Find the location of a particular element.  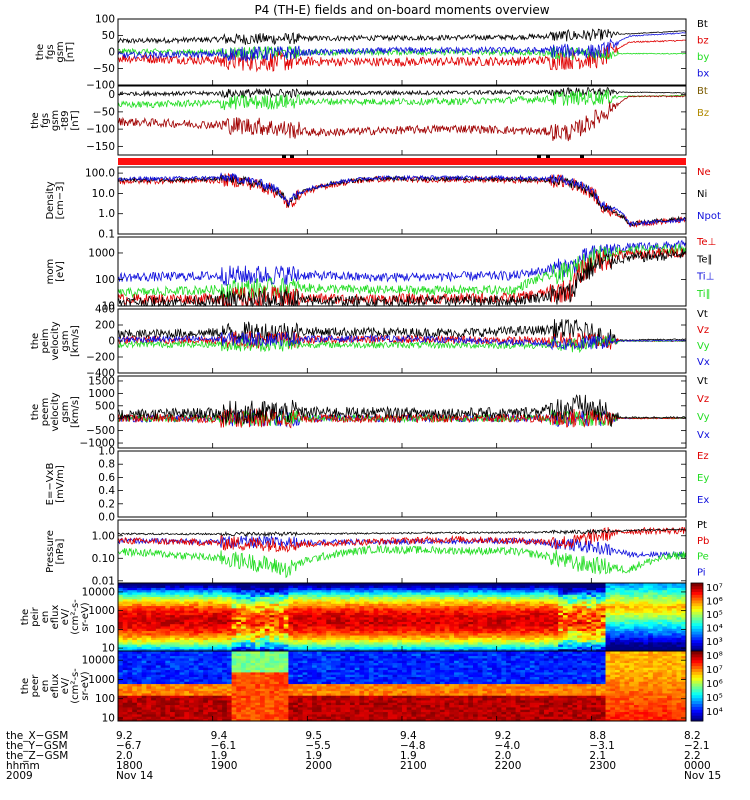

y-axis-label: [km/s] is located at coordinates (75, 412).